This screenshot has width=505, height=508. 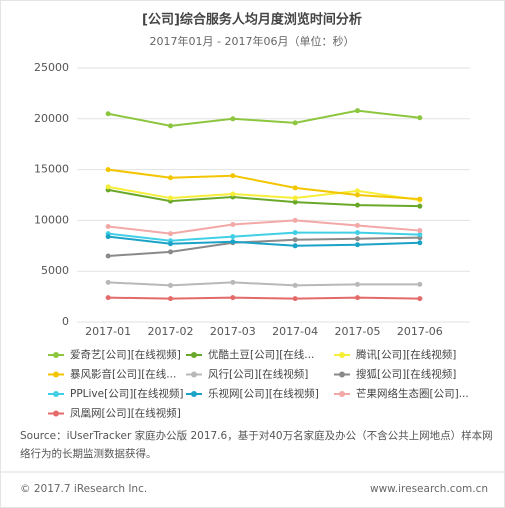 I want to click on legend-label: 凤凰网[公司][在线视频], so click(x=125, y=413).